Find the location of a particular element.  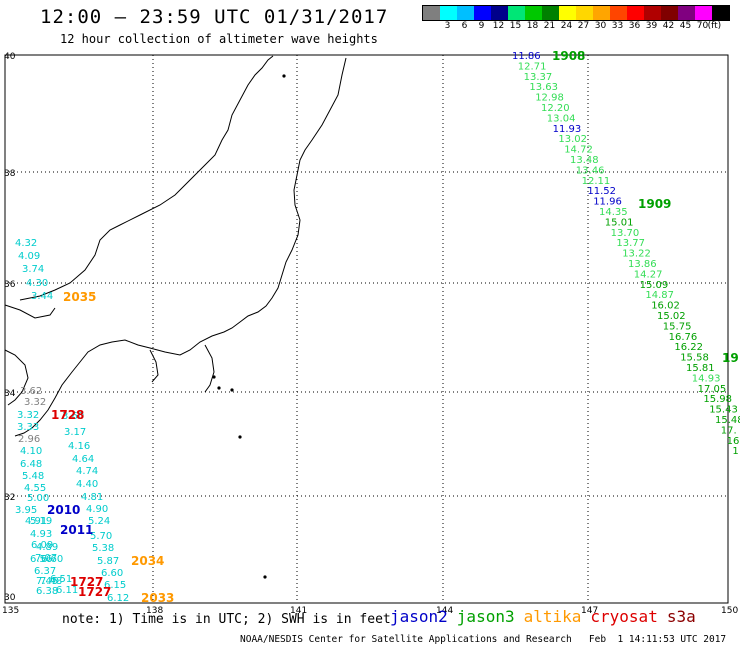

wave-height-value: 15.98 is located at coordinates (717, 399).